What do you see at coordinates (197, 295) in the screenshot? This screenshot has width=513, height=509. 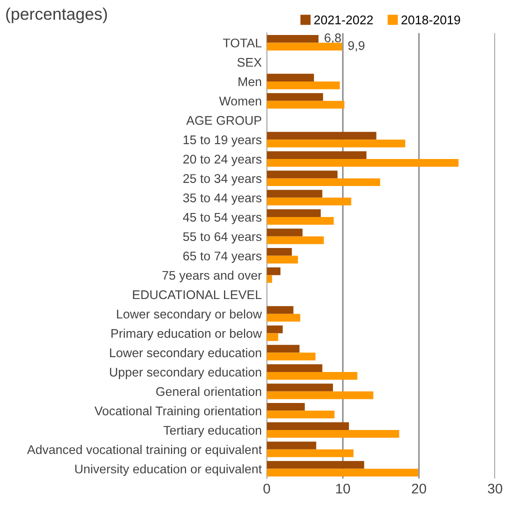 I see `y-tick-label: EDUCATIONAL LEVEL` at bounding box center [197, 295].